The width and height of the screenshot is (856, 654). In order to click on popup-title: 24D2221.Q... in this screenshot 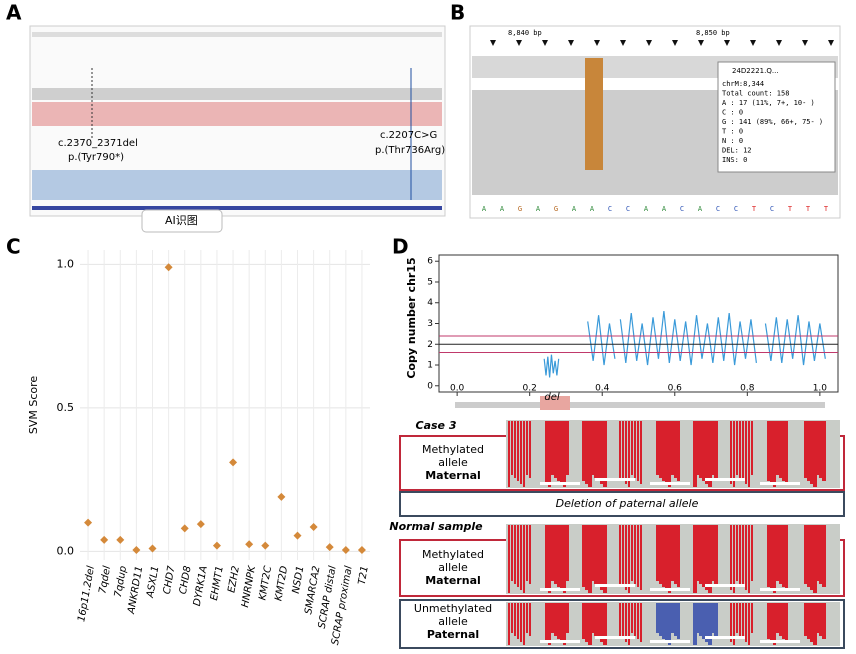, I will do `click(755, 71)`.